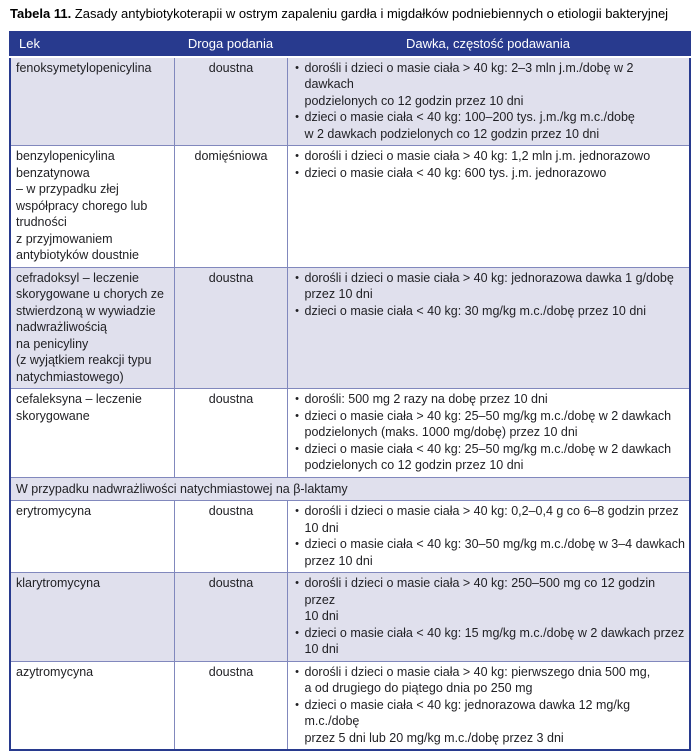  I want to click on drug-name-cell: erytromycyna, so click(92, 536).